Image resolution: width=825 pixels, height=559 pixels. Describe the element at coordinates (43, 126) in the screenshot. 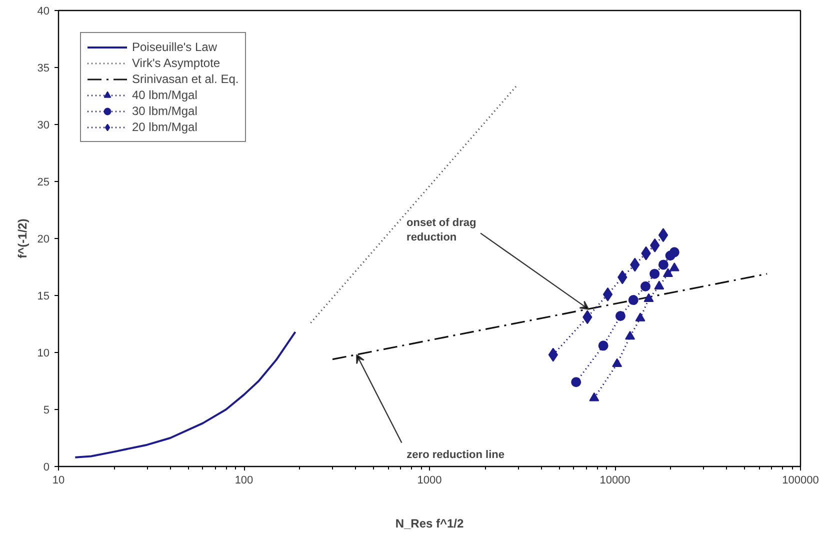

I see `y-tick-label: 30` at that location.